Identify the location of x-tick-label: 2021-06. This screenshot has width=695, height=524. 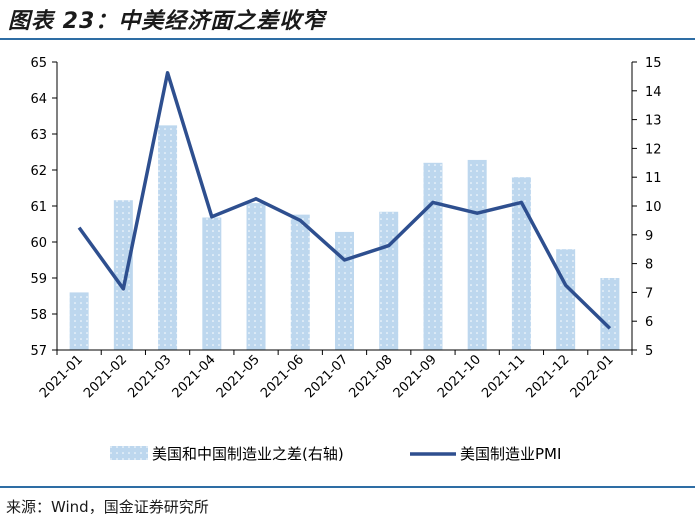
(282, 376).